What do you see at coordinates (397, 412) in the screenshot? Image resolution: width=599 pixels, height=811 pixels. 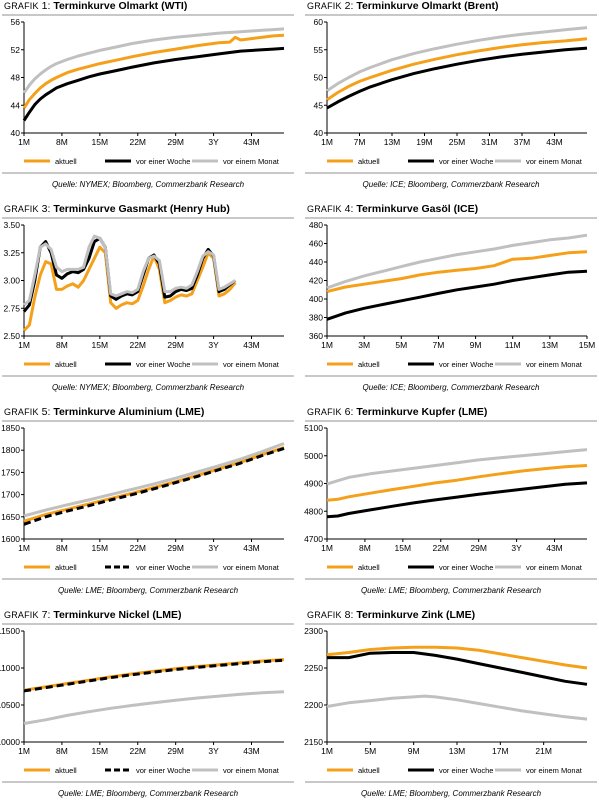 I see `chart-title: GRAFIK 6: Terminkurve Kupfer (LME)` at bounding box center [397, 412].